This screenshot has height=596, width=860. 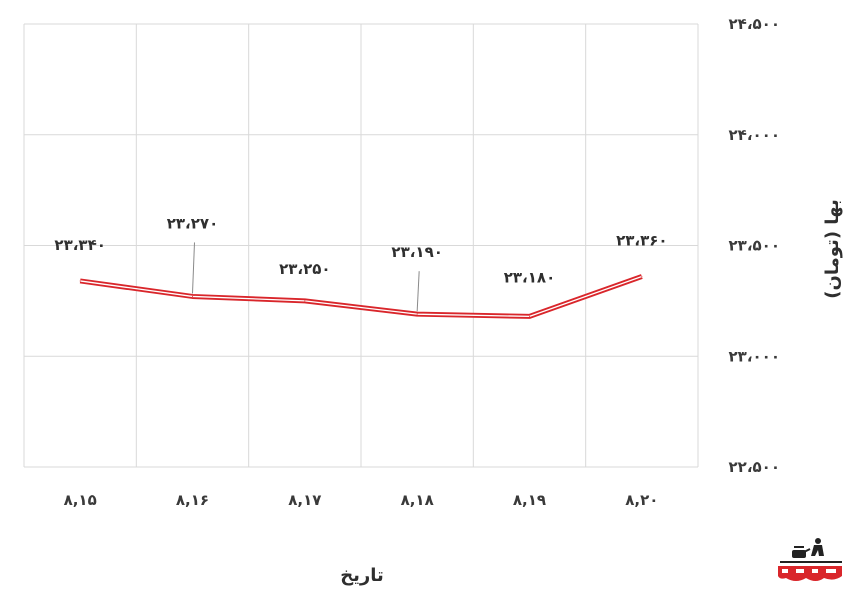 What do you see at coordinates (641, 241) in the screenshot?
I see `data-label: ۲۳،۳۶۰` at bounding box center [641, 241].